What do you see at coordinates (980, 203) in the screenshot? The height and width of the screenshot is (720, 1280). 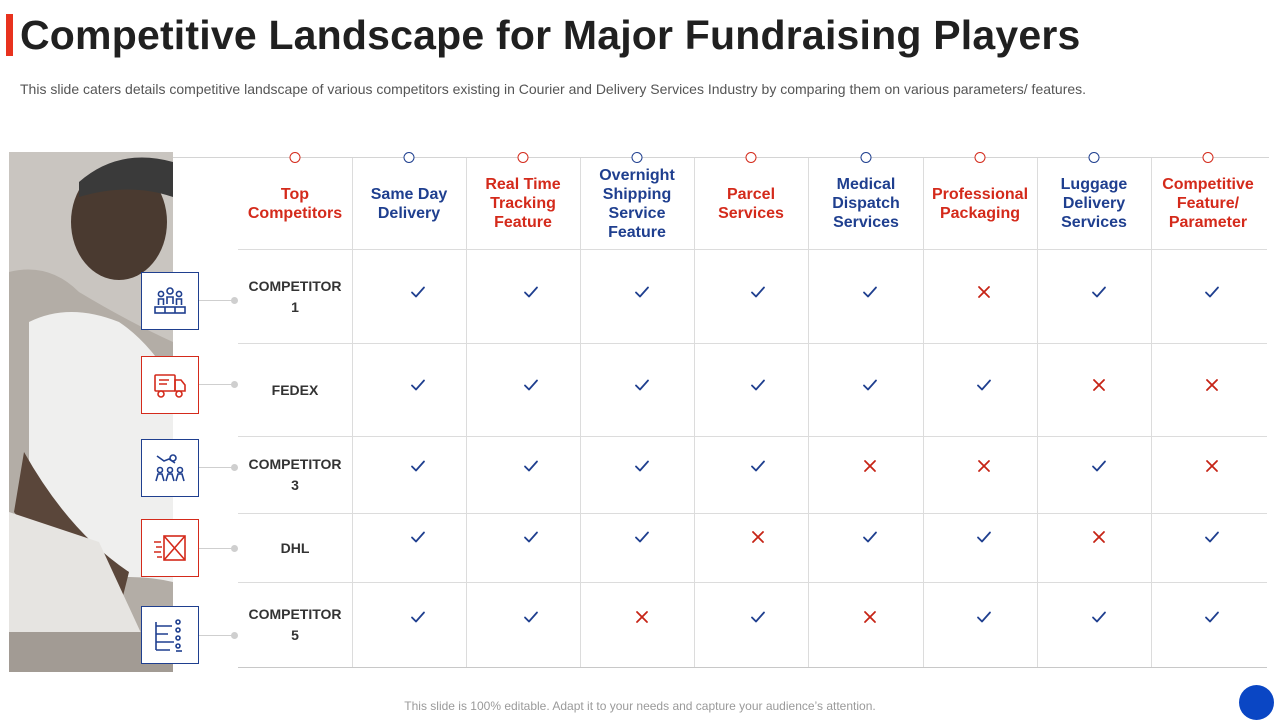 I see `column-header-professional-packaging: Professional Packaging` at bounding box center [980, 203].